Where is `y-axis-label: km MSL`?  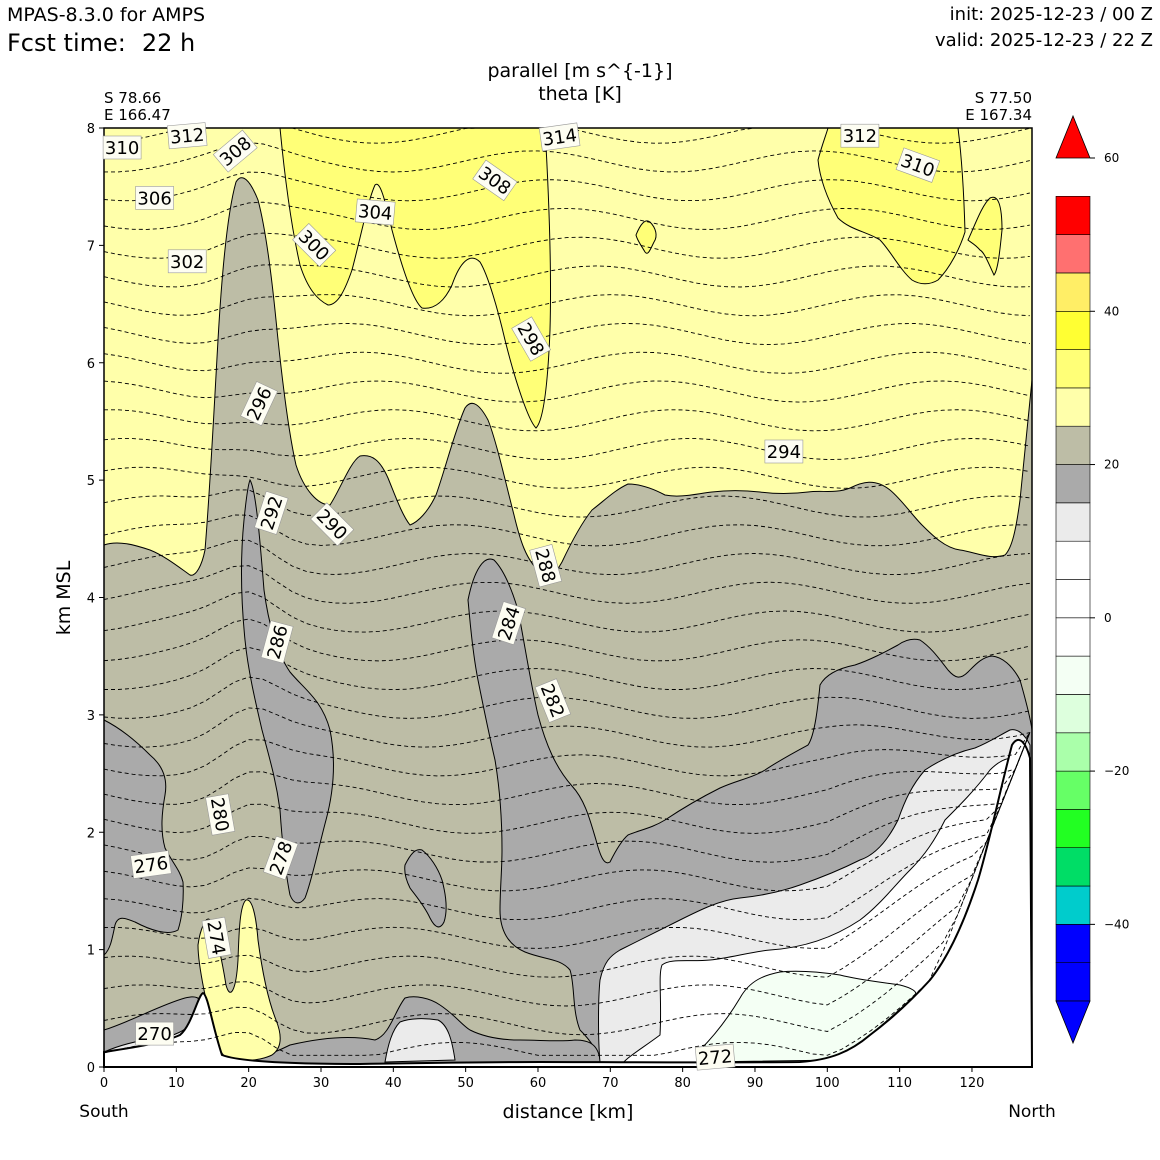
y-axis-label: km MSL is located at coordinates (64, 597).